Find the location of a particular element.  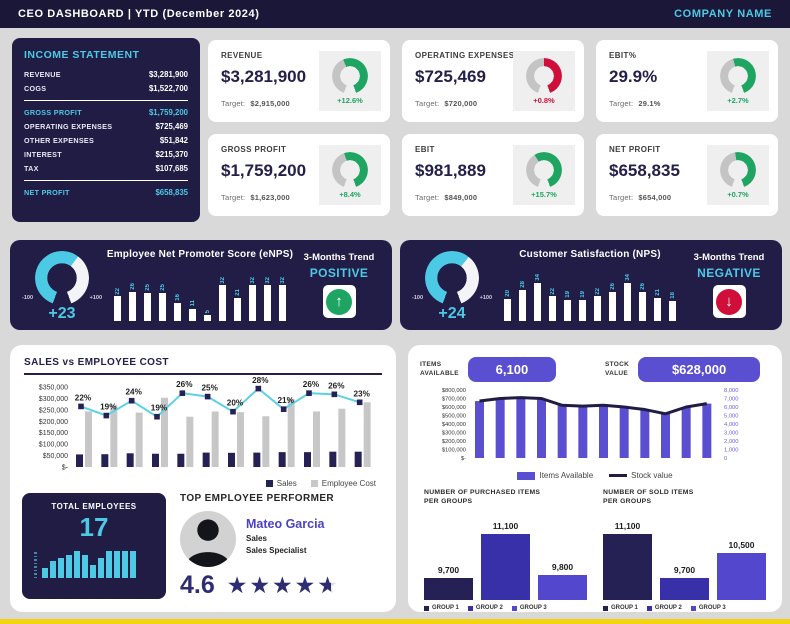

nps-bar-group: 16 is located at coordinates (177, 307).